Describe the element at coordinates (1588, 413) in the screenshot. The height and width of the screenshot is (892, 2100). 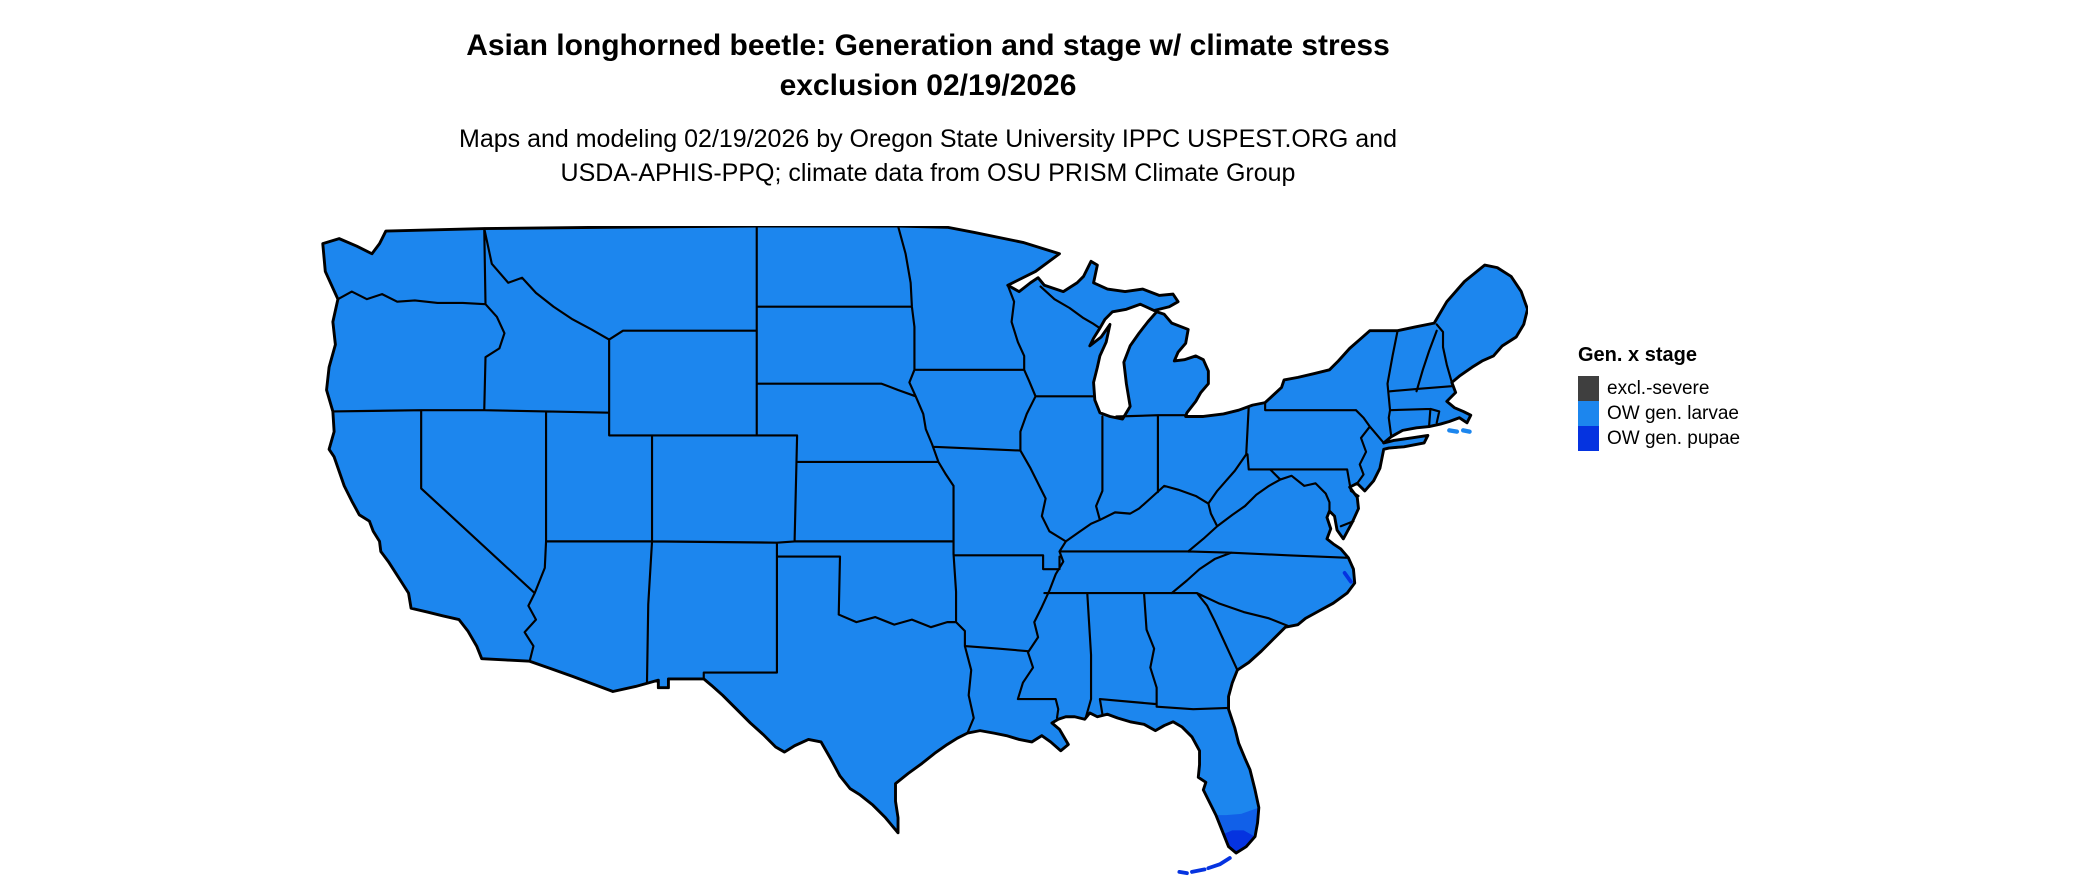
I see `ow-gen-larvae-swatch` at that location.